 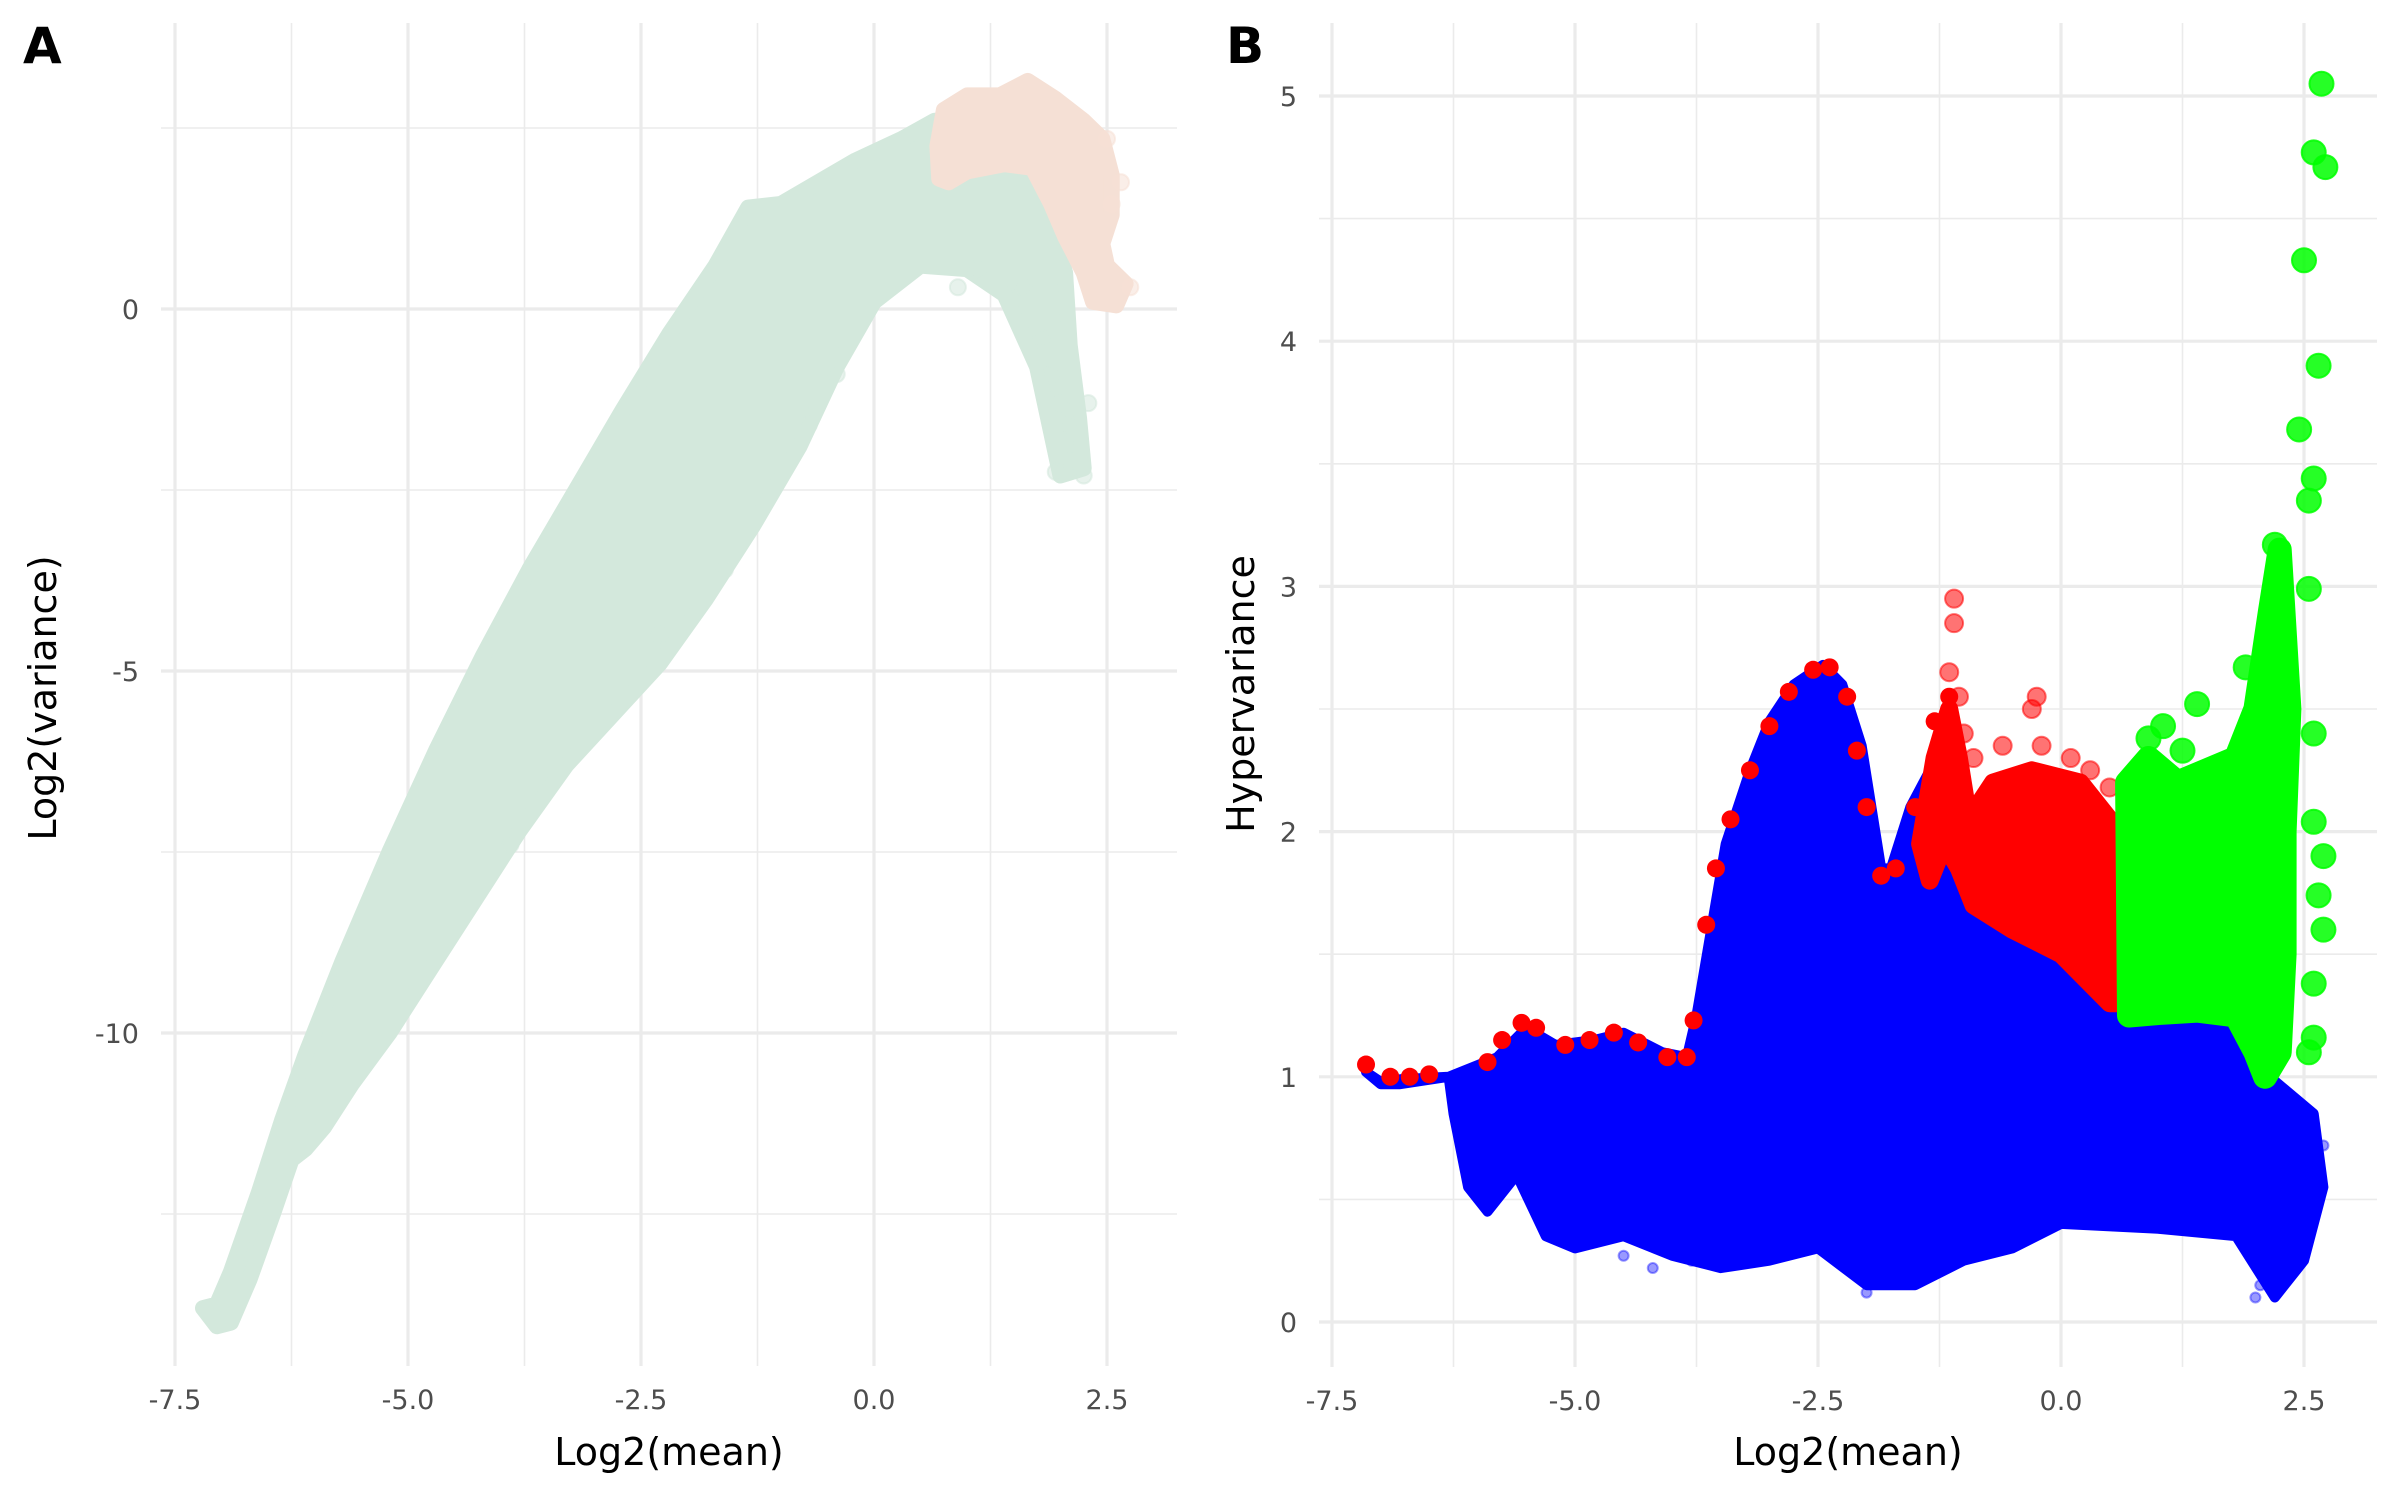 I want to click on panel-a-x-tick-label: -7.5, so click(x=175, y=1400).